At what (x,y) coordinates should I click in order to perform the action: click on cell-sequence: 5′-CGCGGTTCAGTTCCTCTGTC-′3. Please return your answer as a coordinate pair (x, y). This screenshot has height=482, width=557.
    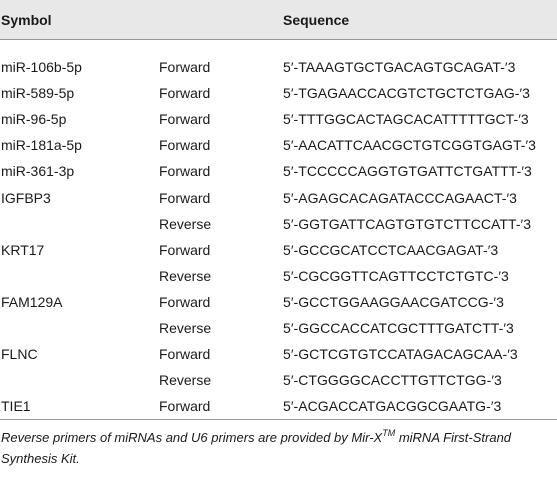
    Looking at the image, I should click on (396, 276).